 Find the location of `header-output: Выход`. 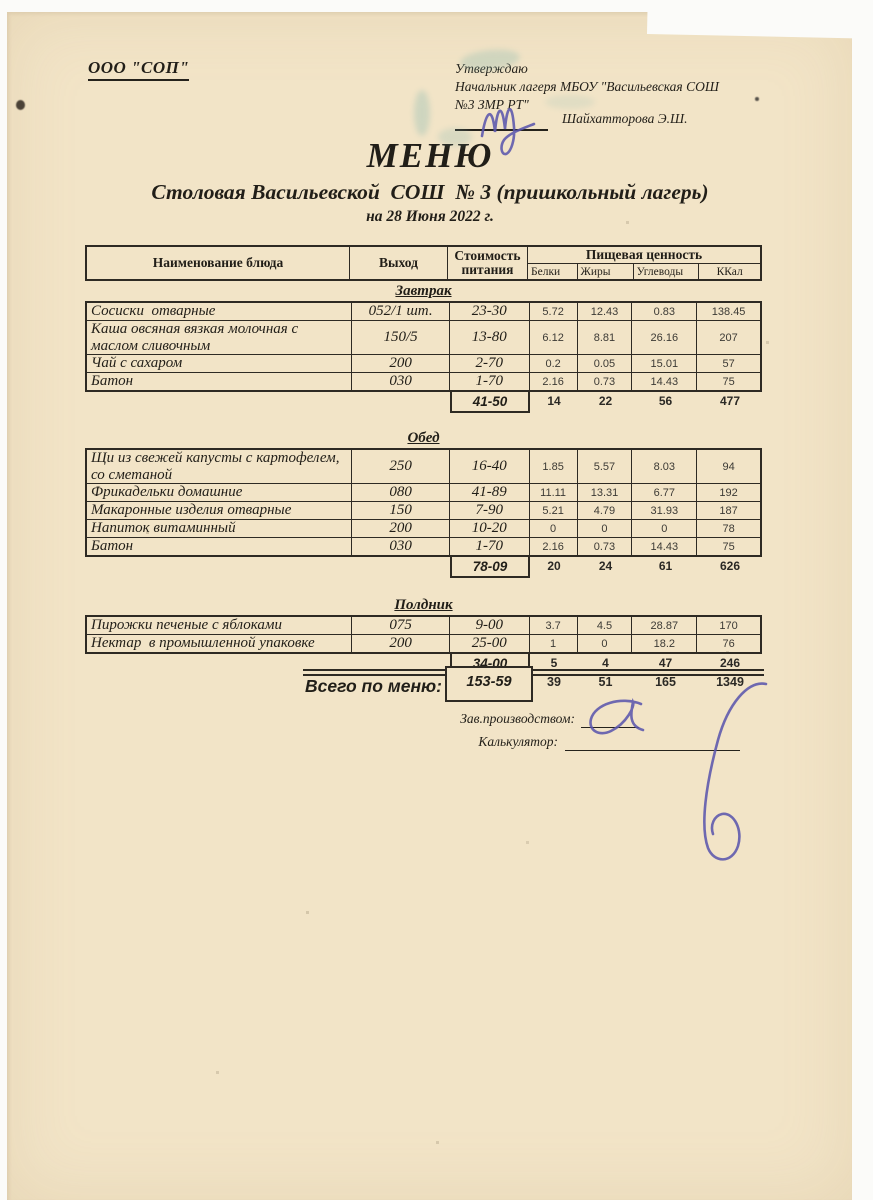

header-output: Выход is located at coordinates (398, 263).